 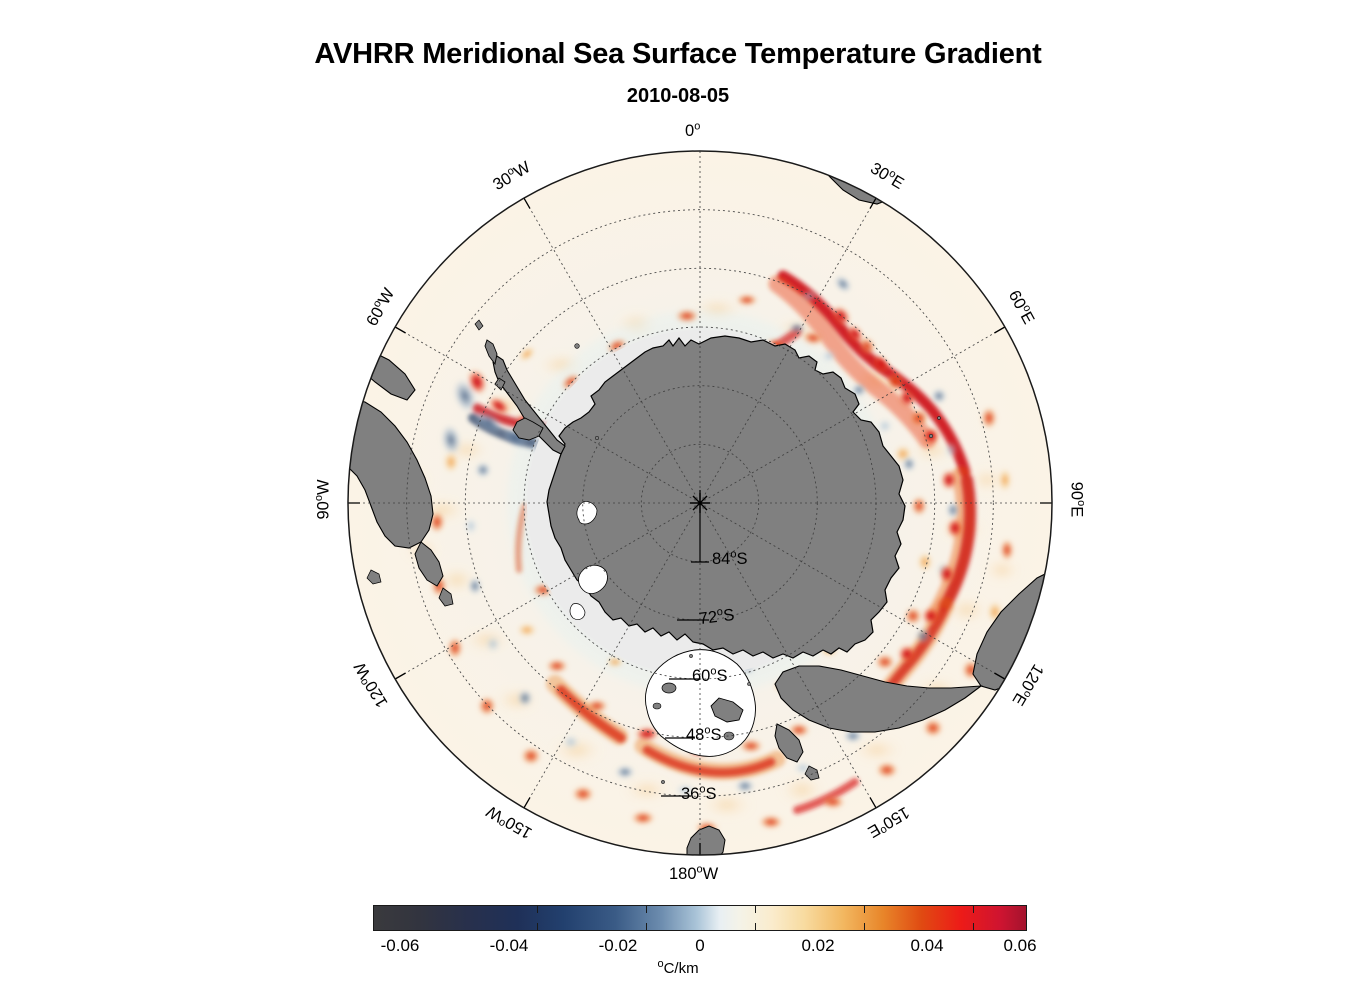 I want to click on lat-label-60S: 60oS, so click(x=710, y=675).